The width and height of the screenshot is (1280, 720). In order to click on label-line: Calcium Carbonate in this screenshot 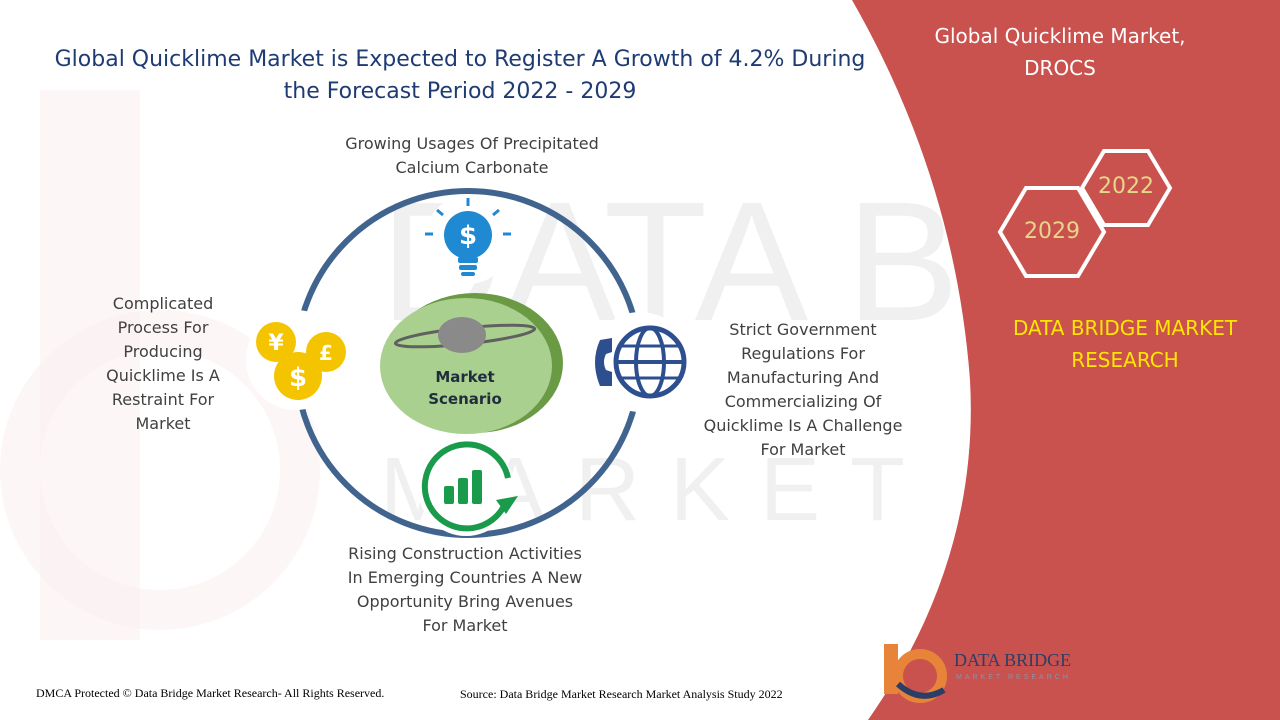, I will do `click(472, 167)`.